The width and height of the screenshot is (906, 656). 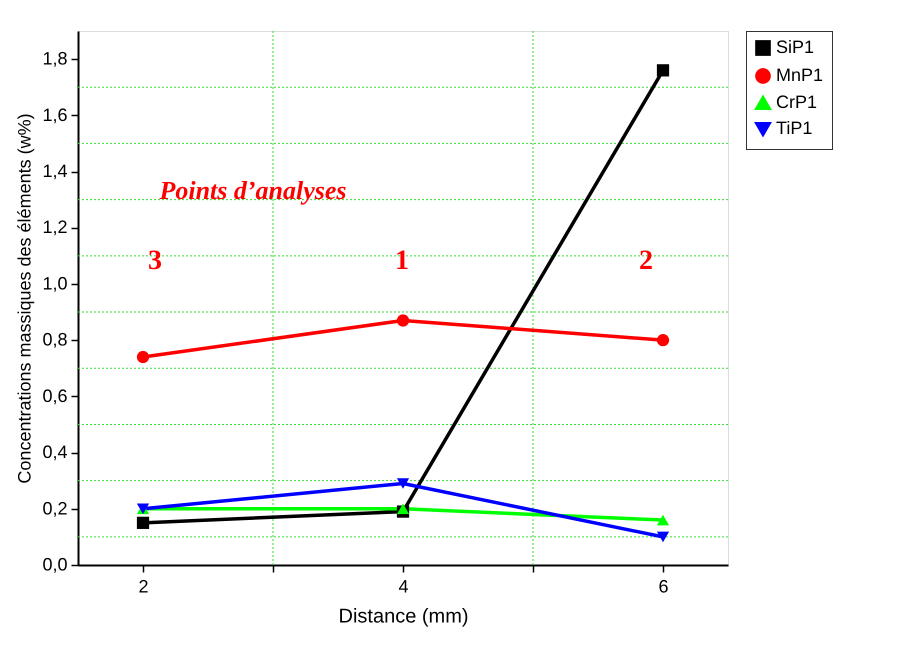 What do you see at coordinates (55, 396) in the screenshot?
I see `y-tick-label: 0,6` at bounding box center [55, 396].